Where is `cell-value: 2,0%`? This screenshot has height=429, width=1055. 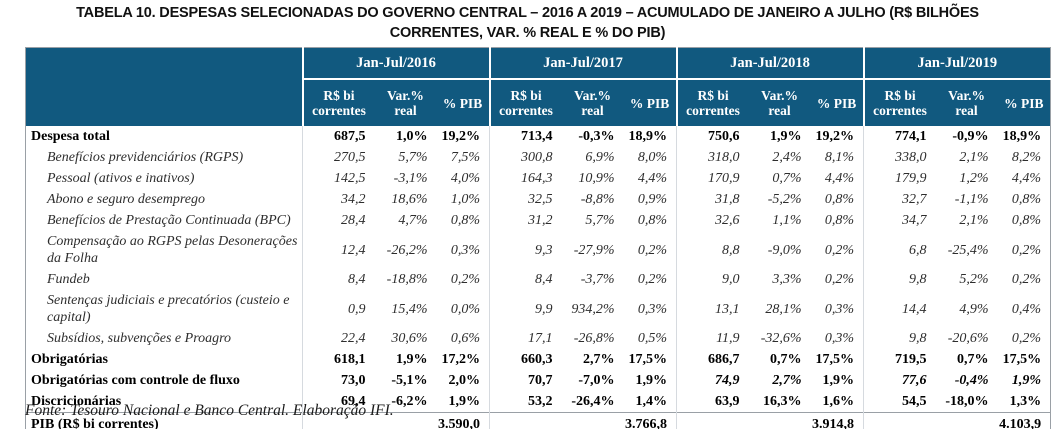
cell-value: 2,0% is located at coordinates (464, 380).